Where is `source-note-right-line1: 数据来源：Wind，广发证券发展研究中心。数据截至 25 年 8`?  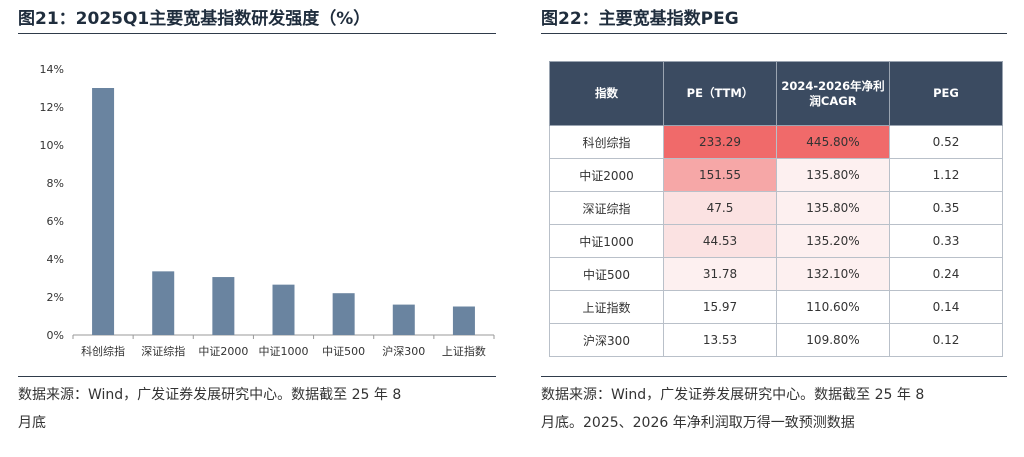 source-note-right-line1: 数据来源：Wind，广发证券发展研究中心。数据截至 25 年 8 is located at coordinates (733, 395).